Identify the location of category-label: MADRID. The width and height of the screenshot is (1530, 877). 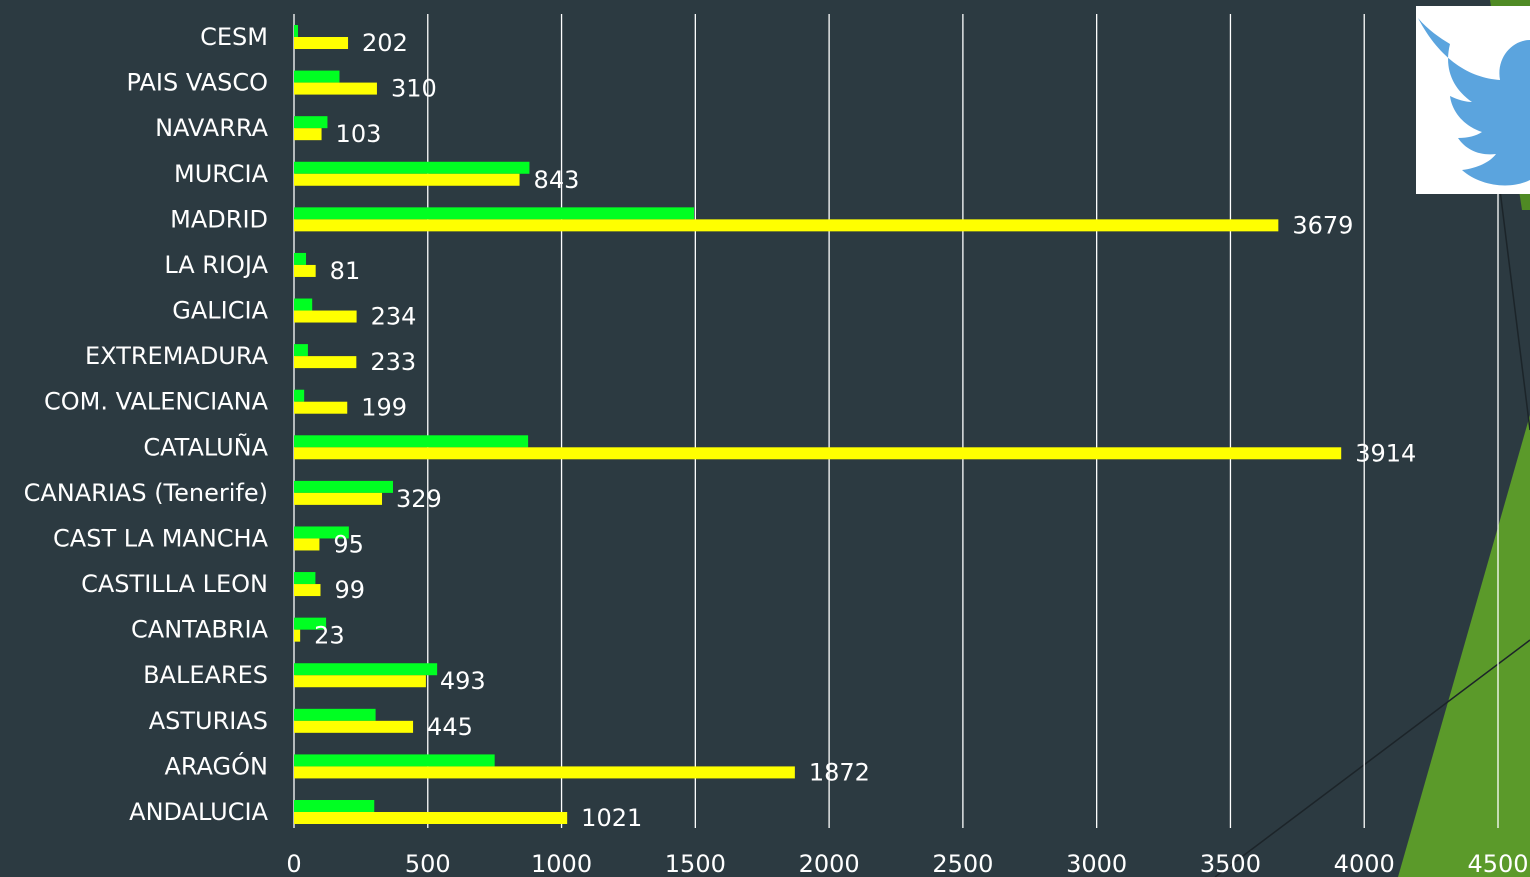
(219, 219).